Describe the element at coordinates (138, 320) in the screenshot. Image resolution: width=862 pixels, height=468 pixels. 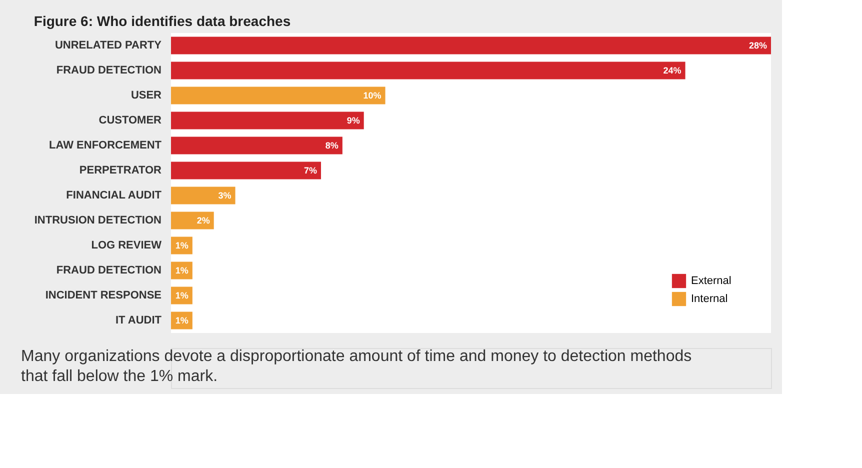
I see `y-tick-label: IT AUDIT` at that location.